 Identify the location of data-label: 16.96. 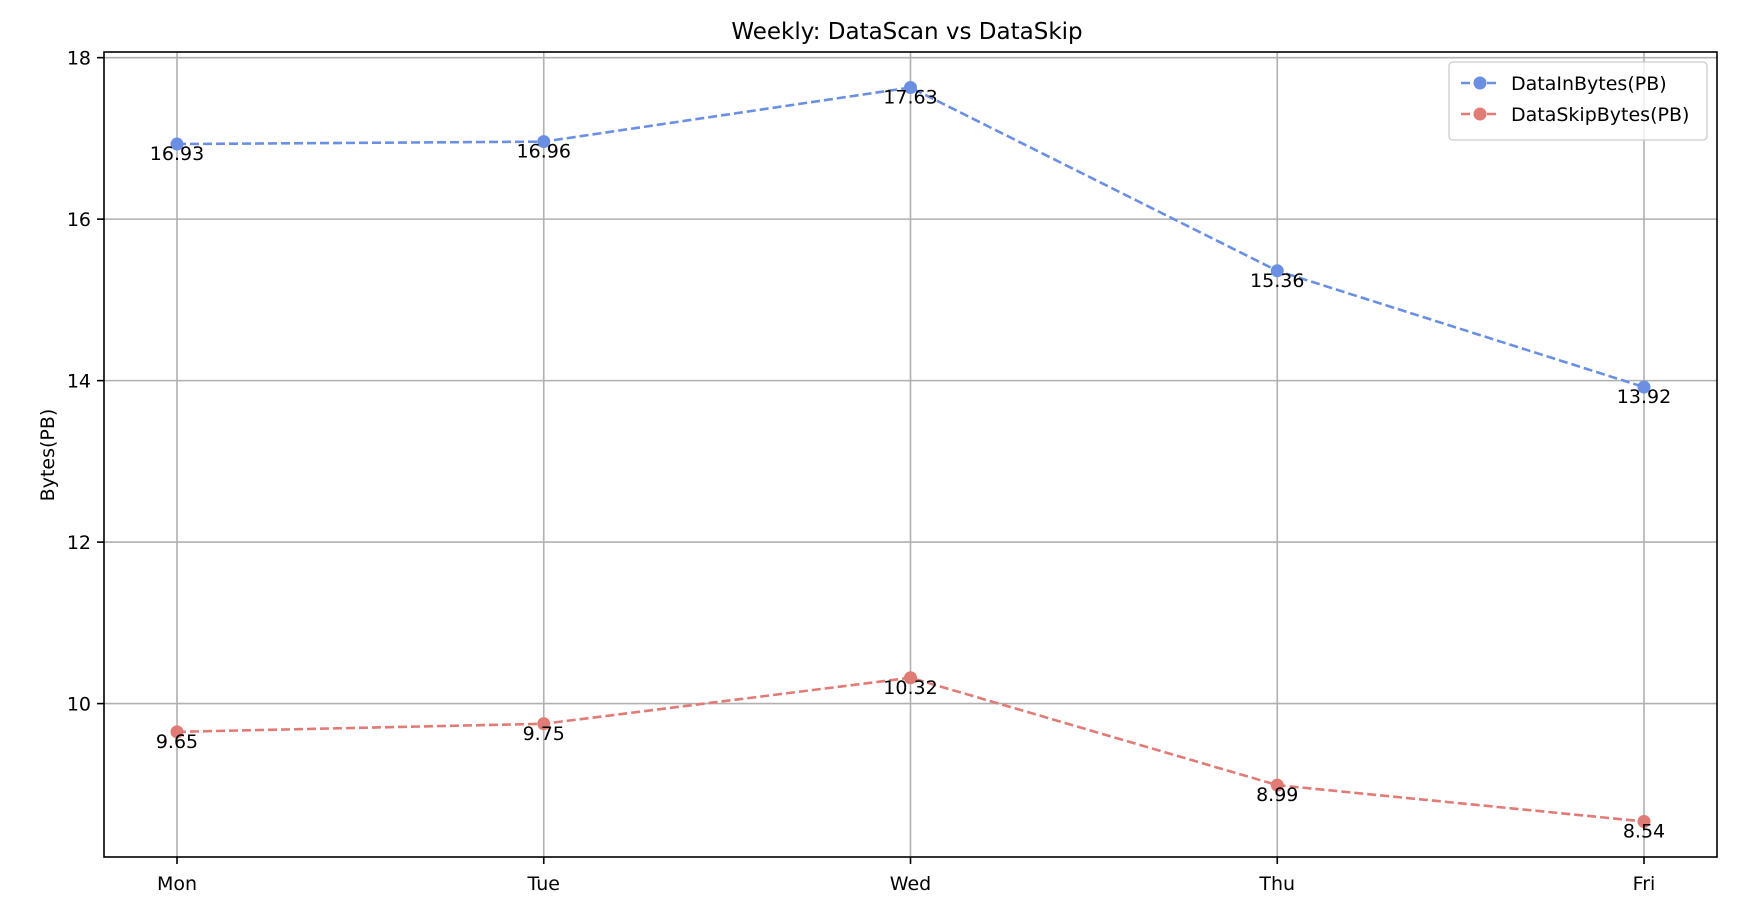
(544, 152).